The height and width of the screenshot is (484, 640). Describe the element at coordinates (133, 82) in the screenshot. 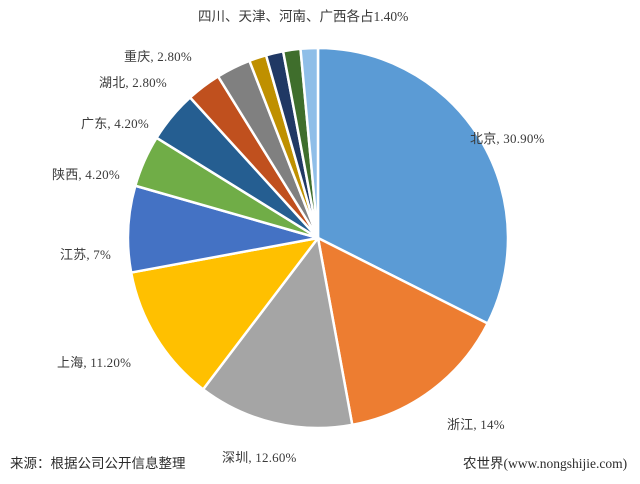

I see `slice-label-hubei: 湖北, 2.80%` at that location.